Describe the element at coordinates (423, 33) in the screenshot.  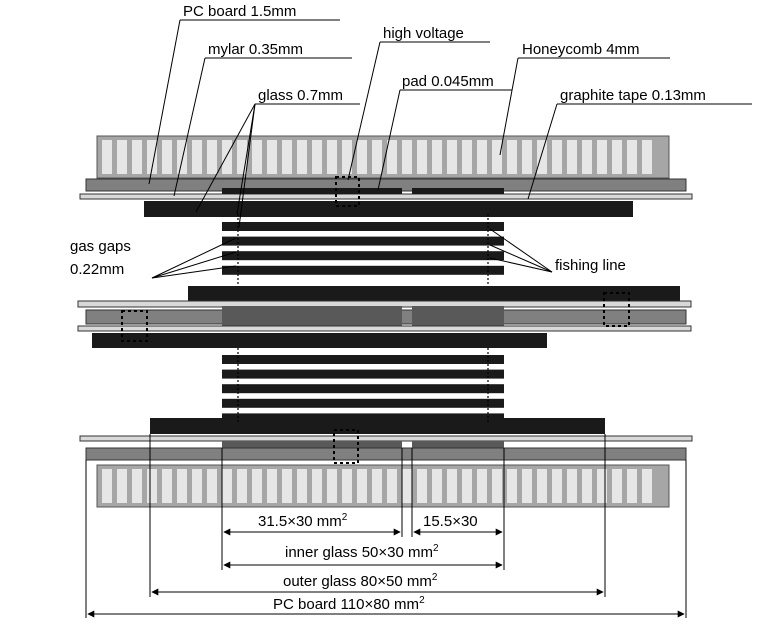
I see `label-high-voltage: high voltage` at that location.